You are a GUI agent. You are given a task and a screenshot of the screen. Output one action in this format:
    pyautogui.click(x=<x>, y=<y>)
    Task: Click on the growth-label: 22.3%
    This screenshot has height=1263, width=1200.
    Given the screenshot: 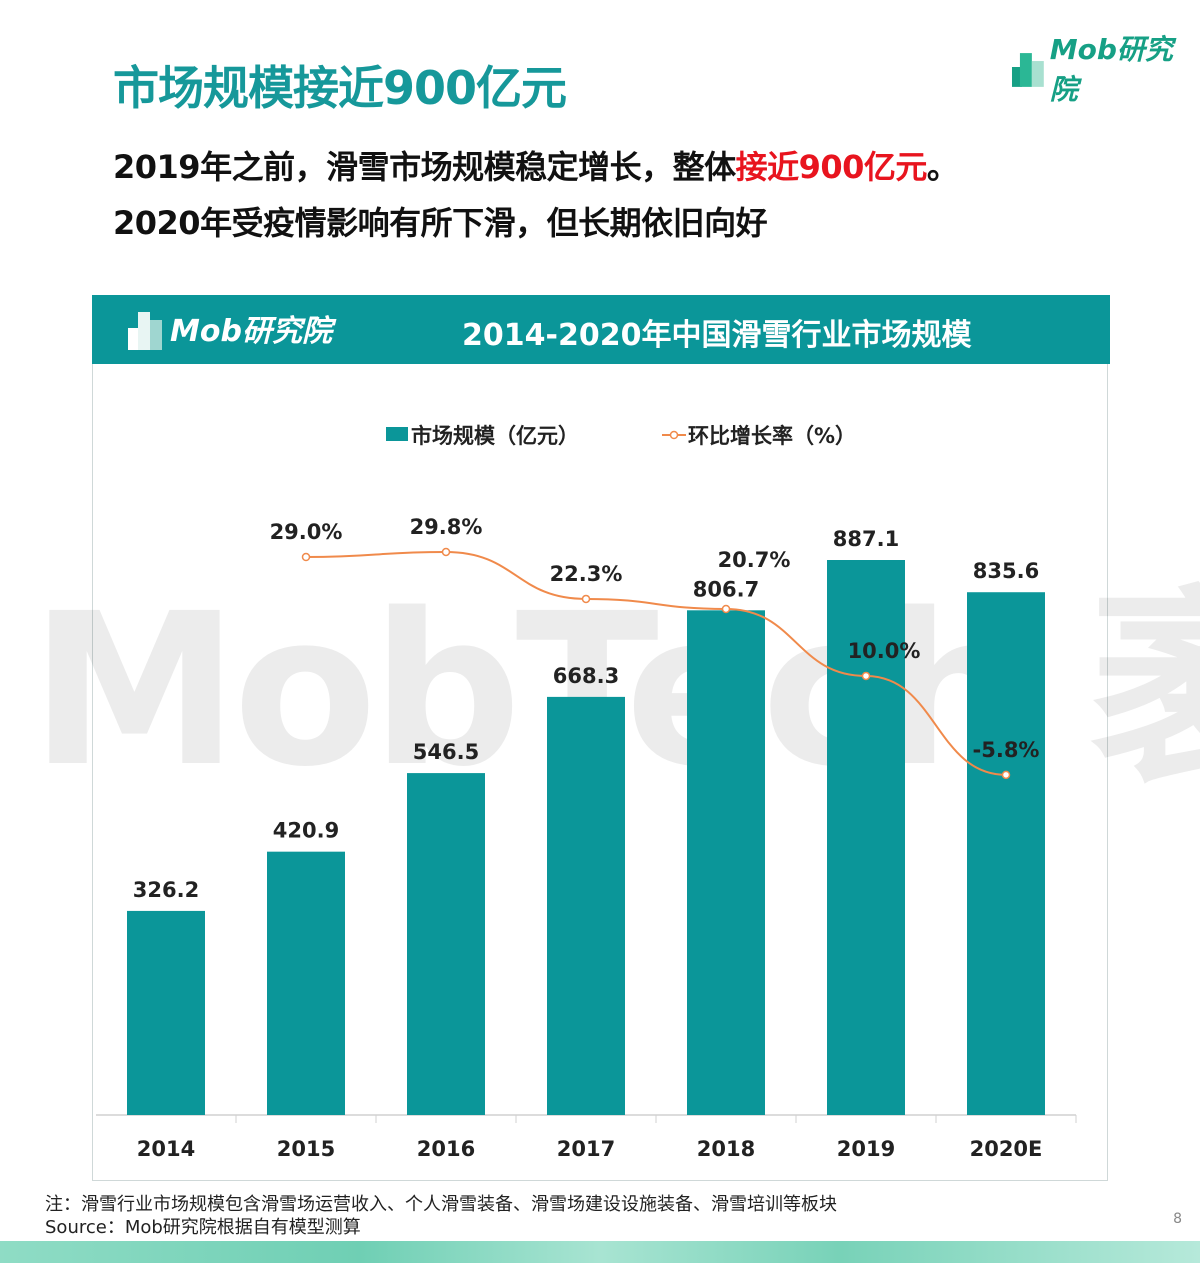 What is the action you would take?
    pyautogui.click(x=586, y=574)
    